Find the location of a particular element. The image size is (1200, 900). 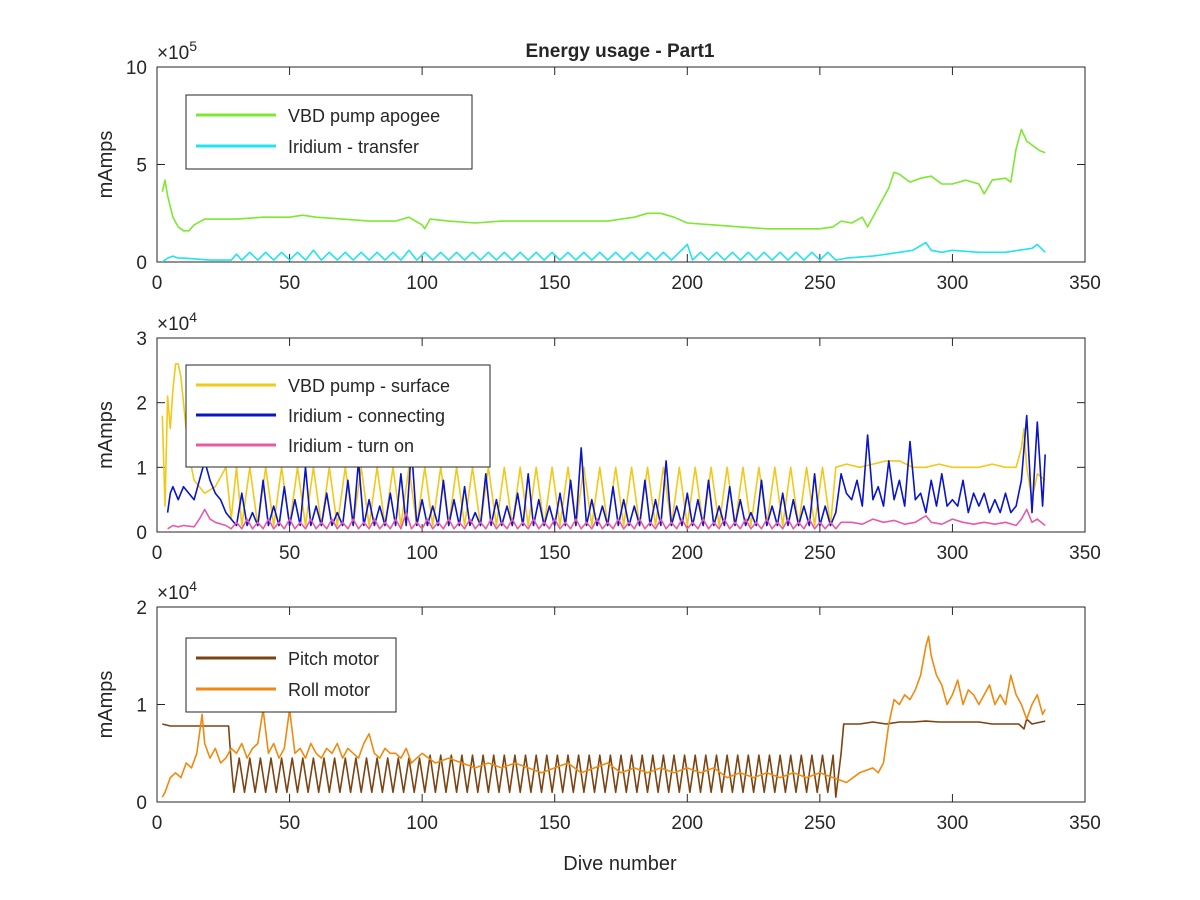

series-line-iridium-transfer is located at coordinates (603, 251).